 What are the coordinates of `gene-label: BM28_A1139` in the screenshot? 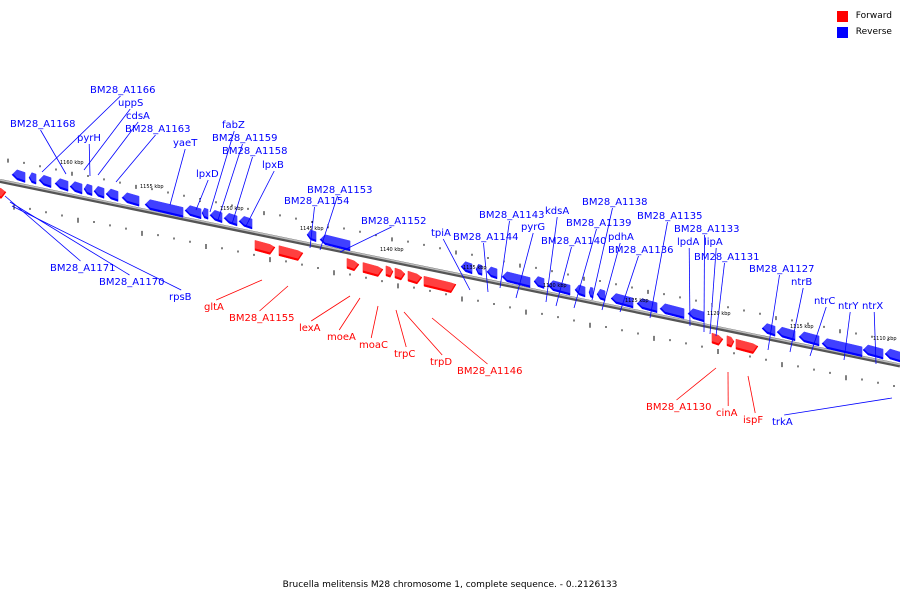 It's located at (599, 223).